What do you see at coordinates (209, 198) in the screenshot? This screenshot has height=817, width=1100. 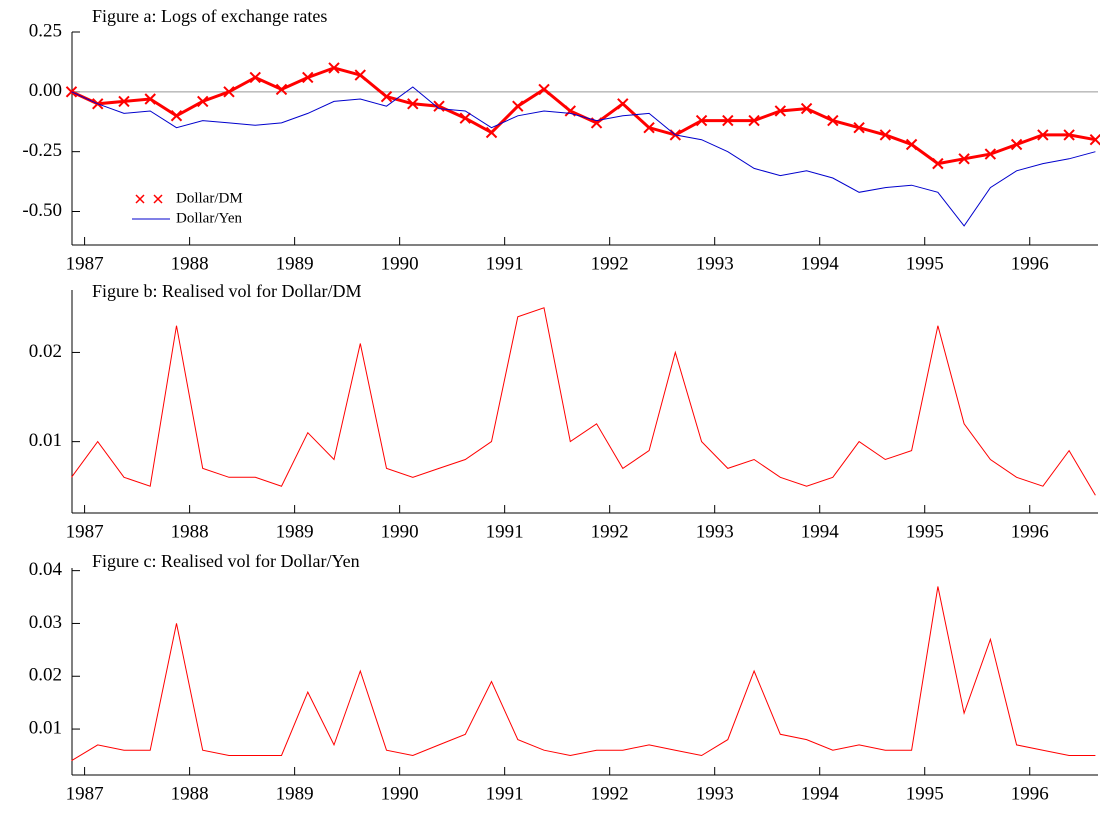 I see `legend-label: Dollar/DM` at bounding box center [209, 198].